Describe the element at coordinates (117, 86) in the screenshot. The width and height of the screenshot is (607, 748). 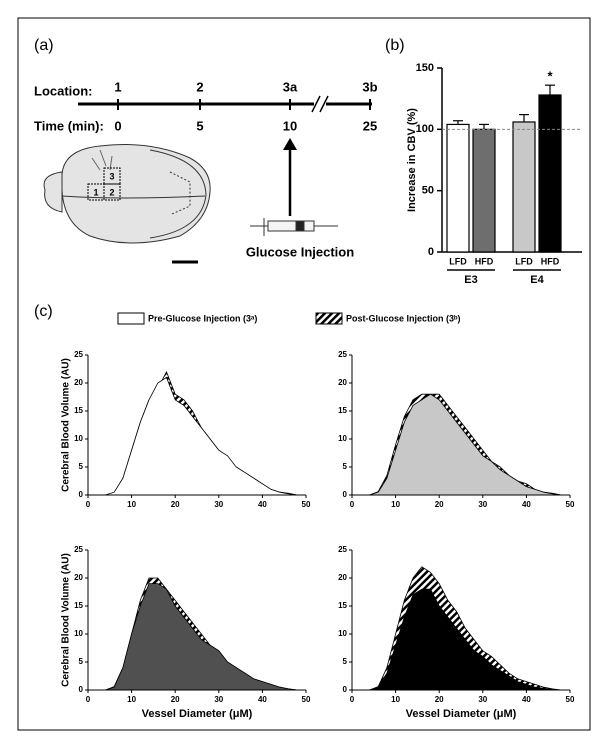
I see `location: 1` at that location.